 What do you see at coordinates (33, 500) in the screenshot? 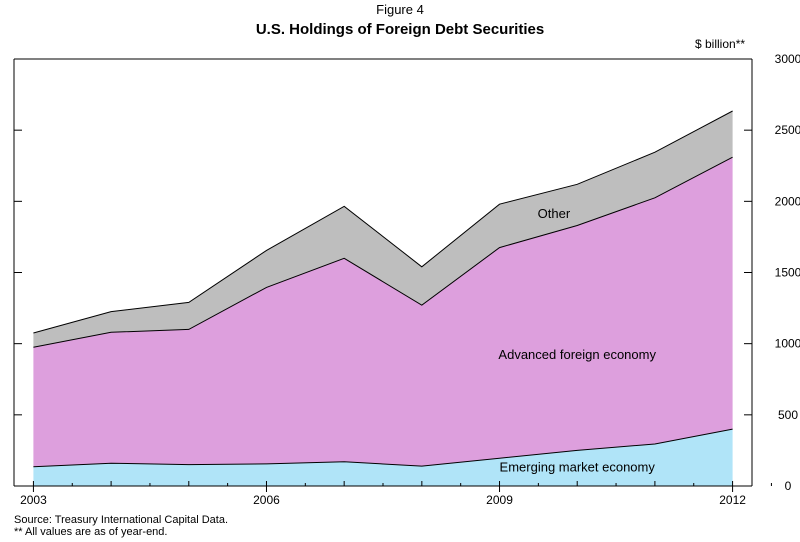
I see `x-tick-label: 2003` at bounding box center [33, 500].